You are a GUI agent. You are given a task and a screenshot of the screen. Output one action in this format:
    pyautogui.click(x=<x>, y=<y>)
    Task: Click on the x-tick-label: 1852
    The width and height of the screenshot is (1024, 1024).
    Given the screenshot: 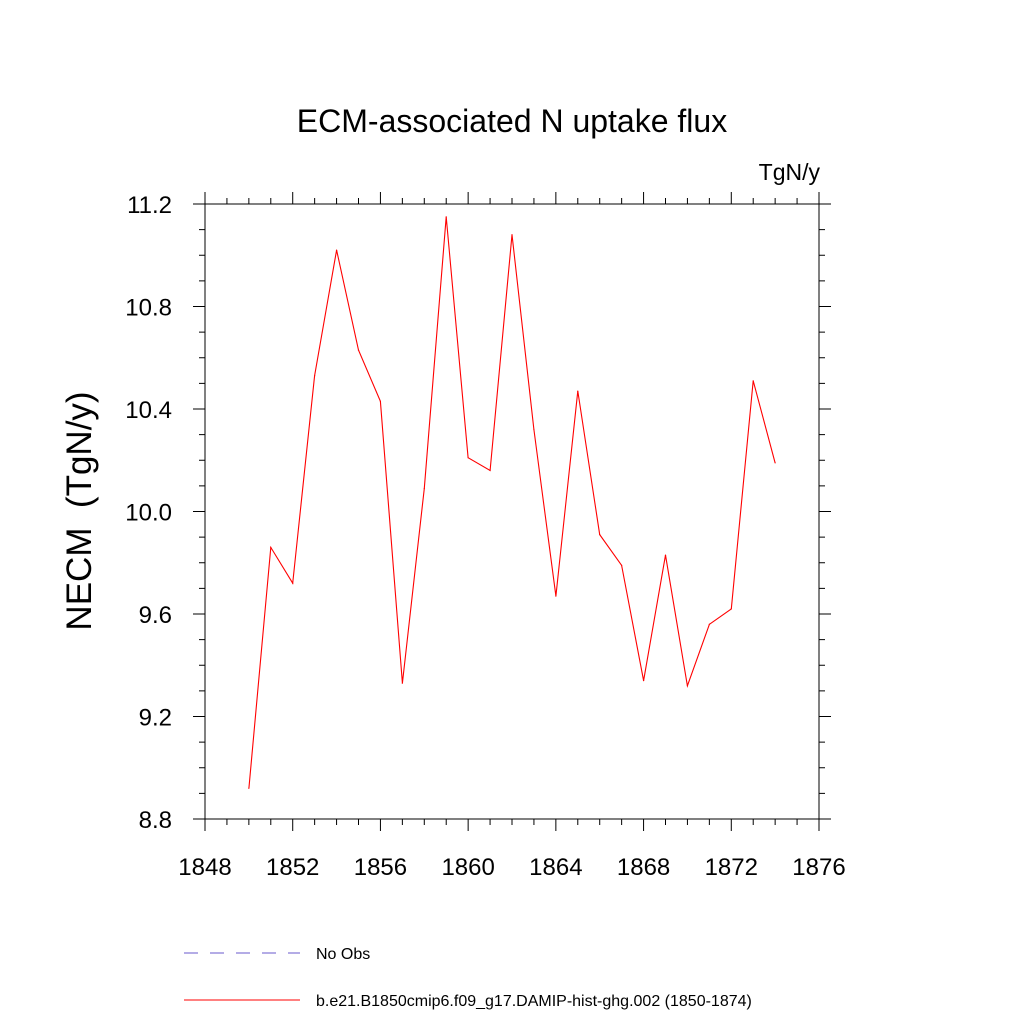 What is the action you would take?
    pyautogui.click(x=292, y=867)
    